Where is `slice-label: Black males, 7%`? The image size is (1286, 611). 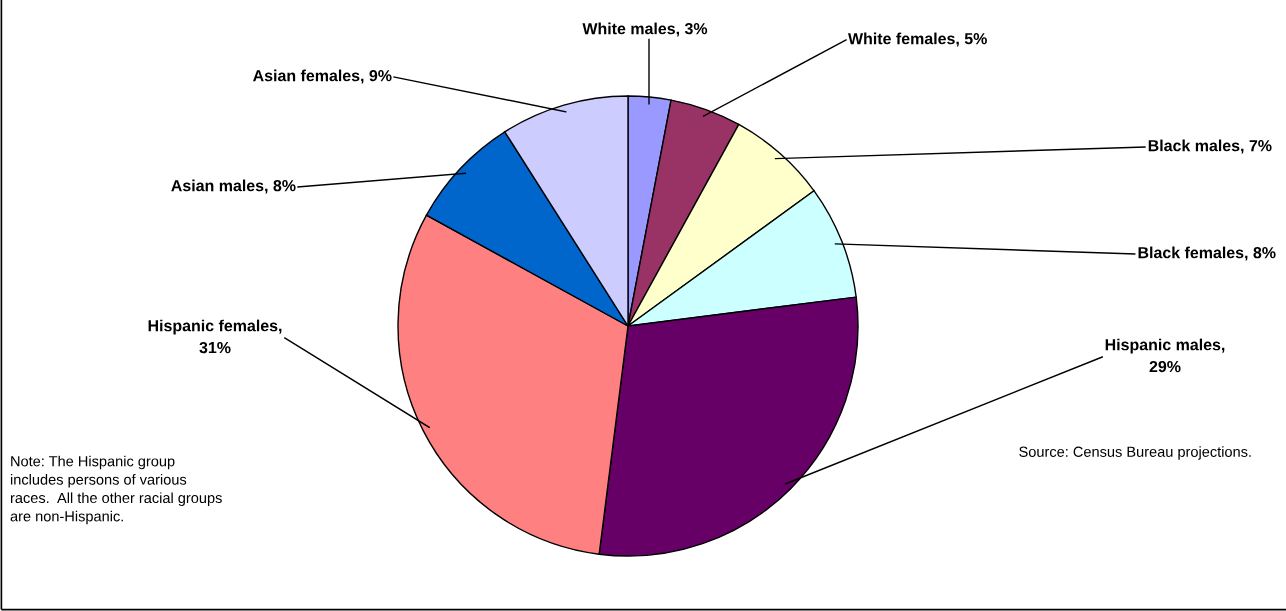
slice-label: Black males, 7% is located at coordinates (1210, 146).